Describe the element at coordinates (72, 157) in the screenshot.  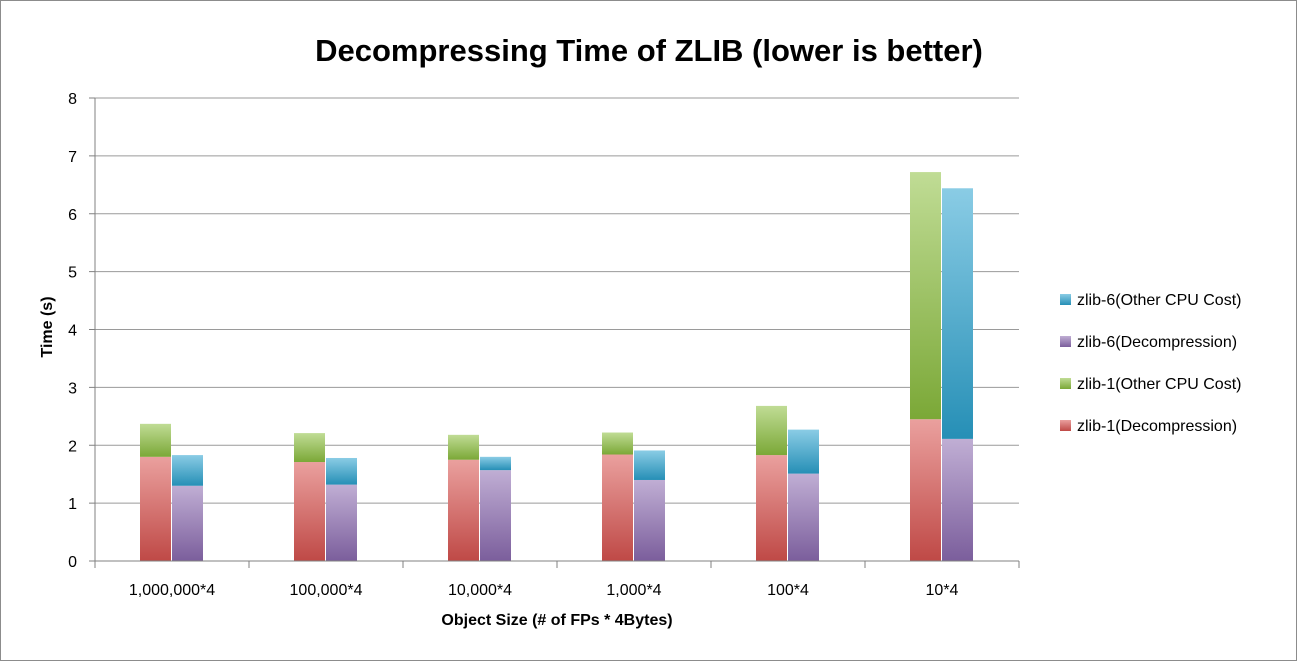
I see `y-tick-label: 7` at that location.